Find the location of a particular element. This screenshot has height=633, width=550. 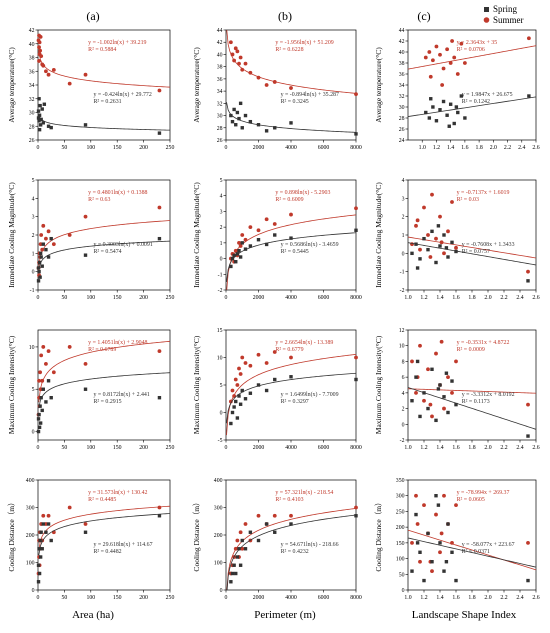

legend-label-spring: Spring is located at coordinates (505, 9).